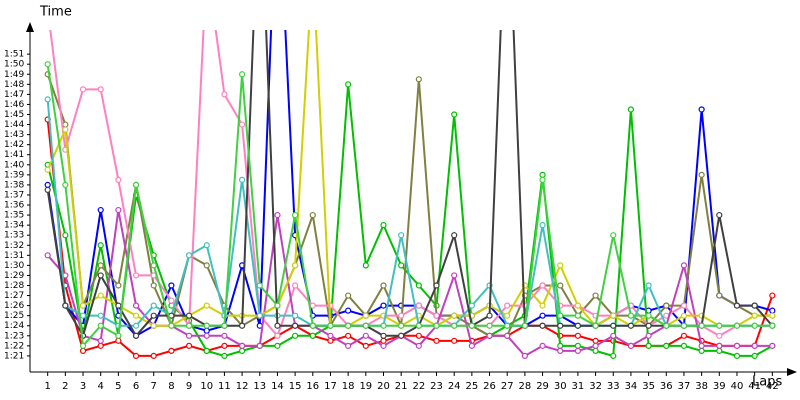 This screenshot has width=800, height=400. I want to click on x-tick-label: 34, so click(631, 386).